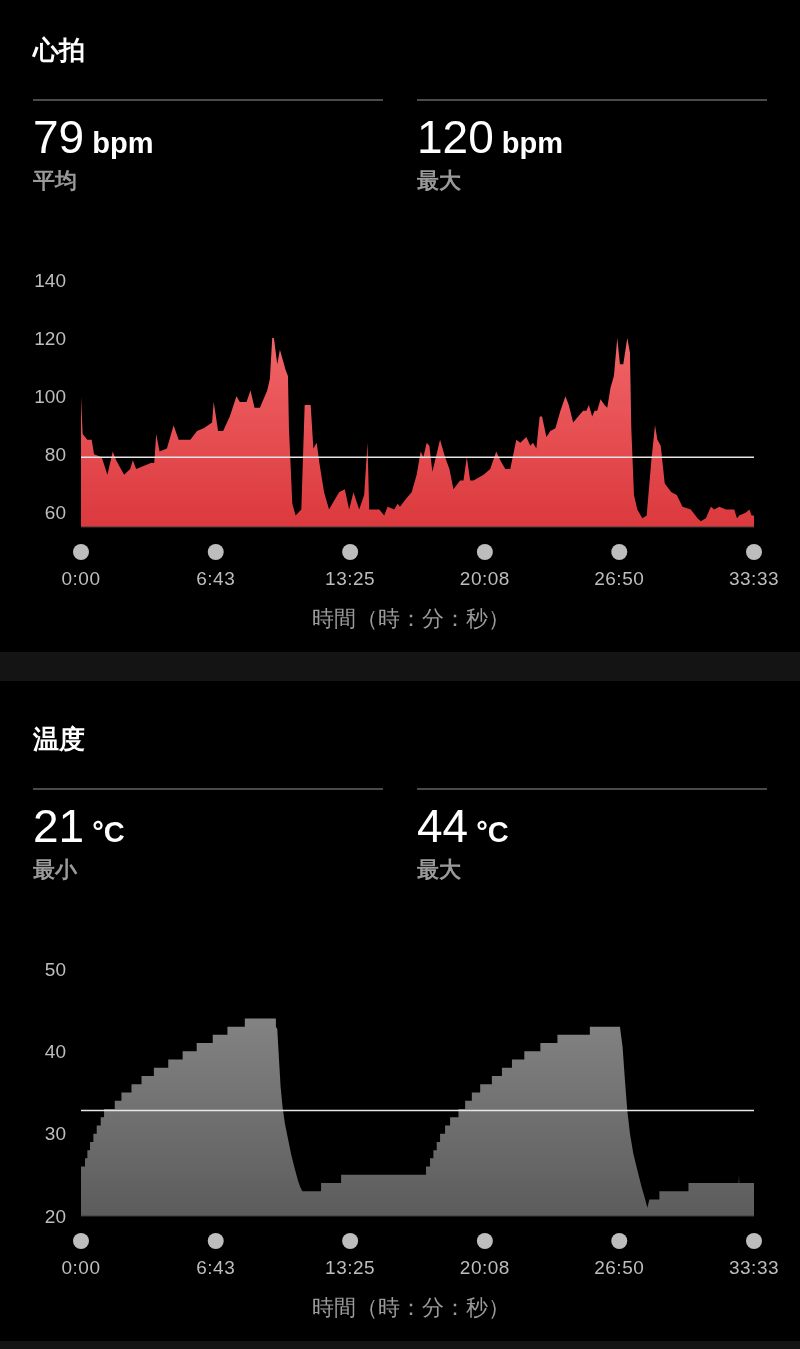 Image resolution: width=800 pixels, height=1349 pixels. What do you see at coordinates (50, 280) in the screenshot?
I see `y-tick-label: 140` at bounding box center [50, 280].